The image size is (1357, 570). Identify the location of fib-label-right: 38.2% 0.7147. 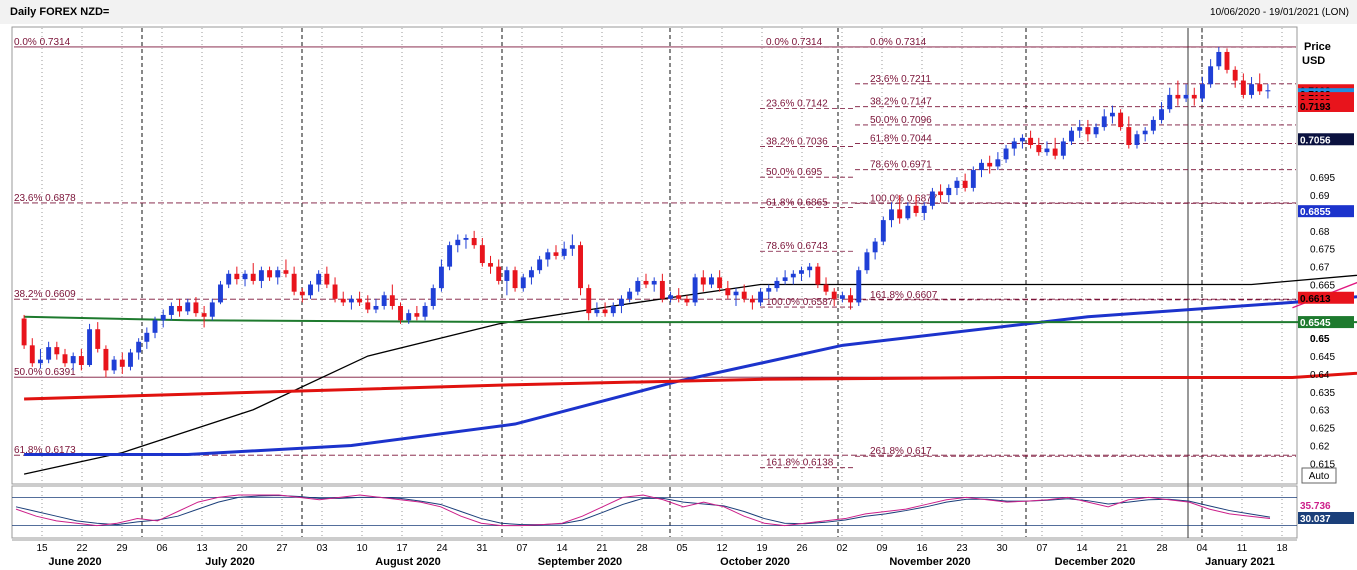
(901, 102).